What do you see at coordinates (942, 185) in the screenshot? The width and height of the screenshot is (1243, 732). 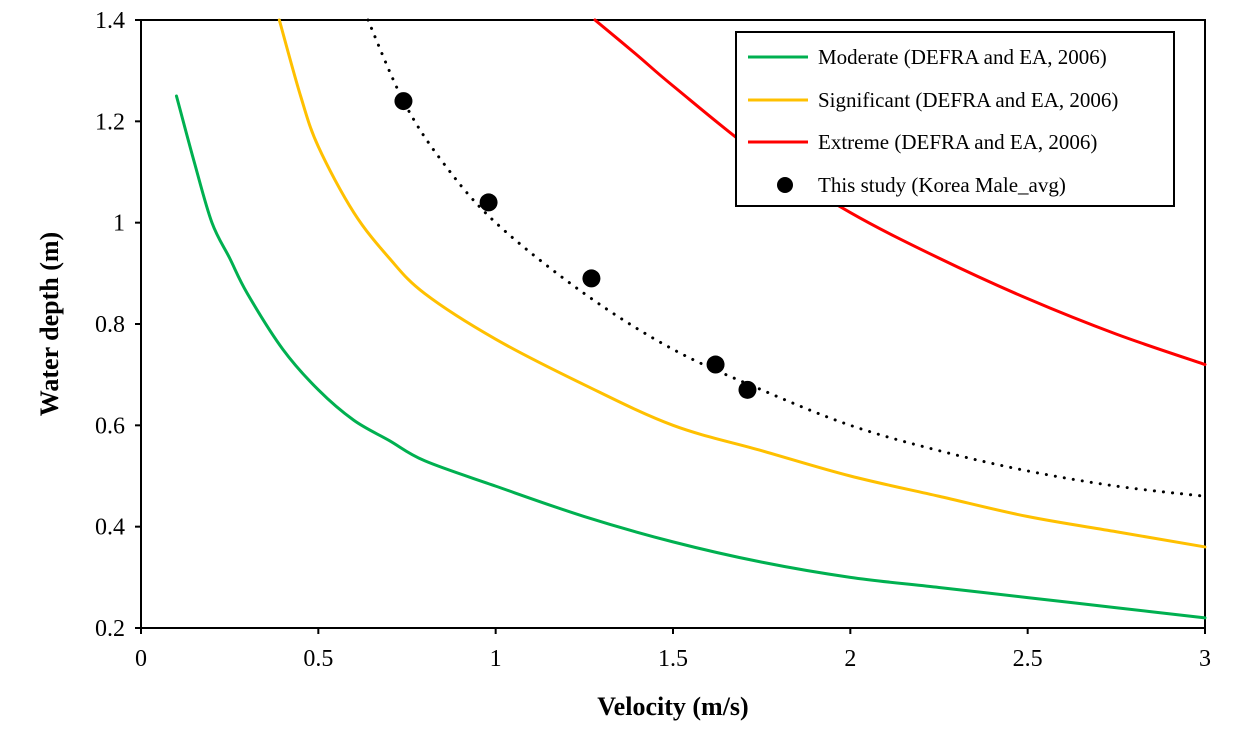 I see `legend-label-this-study: This study (Korea Male_avg)` at bounding box center [942, 185].